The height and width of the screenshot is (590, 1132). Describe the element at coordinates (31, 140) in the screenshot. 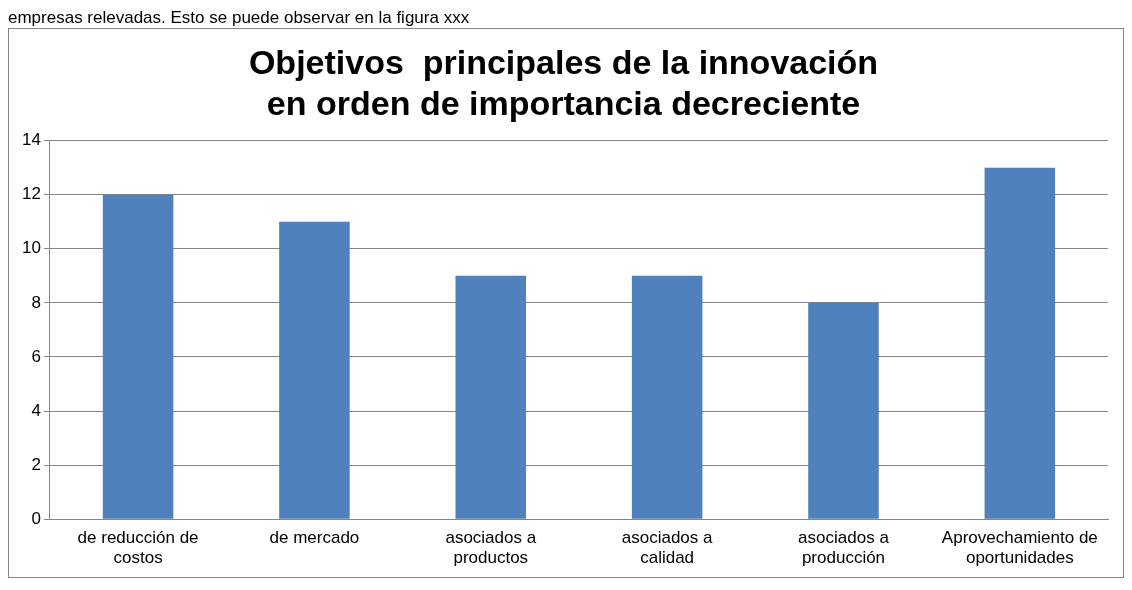

I see `y-tick-label: 14` at that location.